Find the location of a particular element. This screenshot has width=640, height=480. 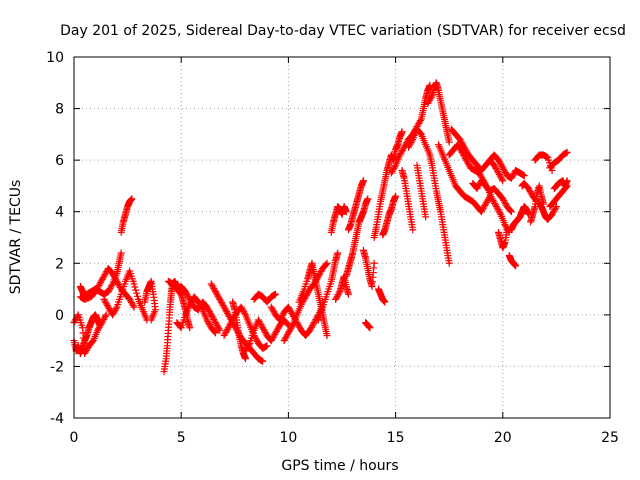

y-tick-label: 8 is located at coordinates (59, 110).